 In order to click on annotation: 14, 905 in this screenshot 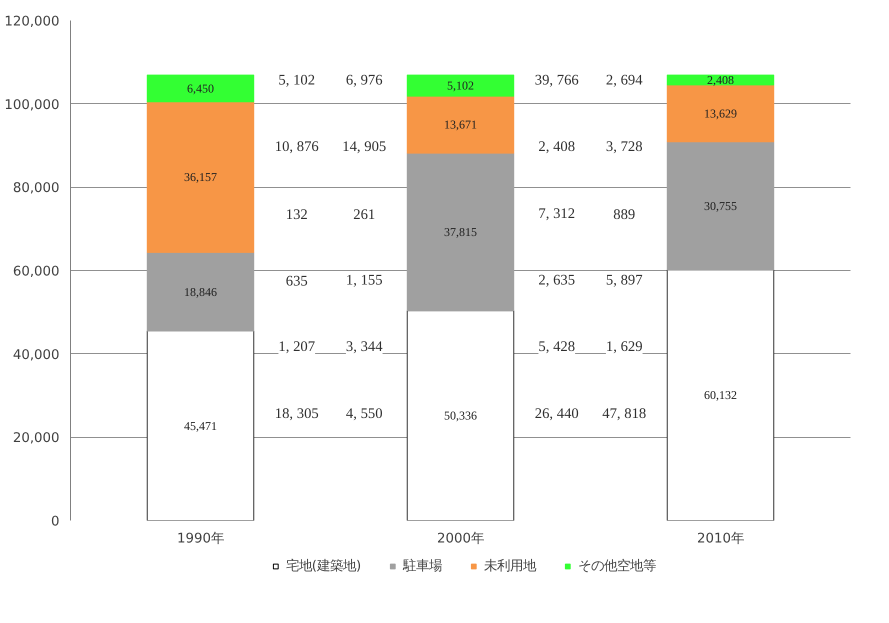, I will do `click(364, 147)`.